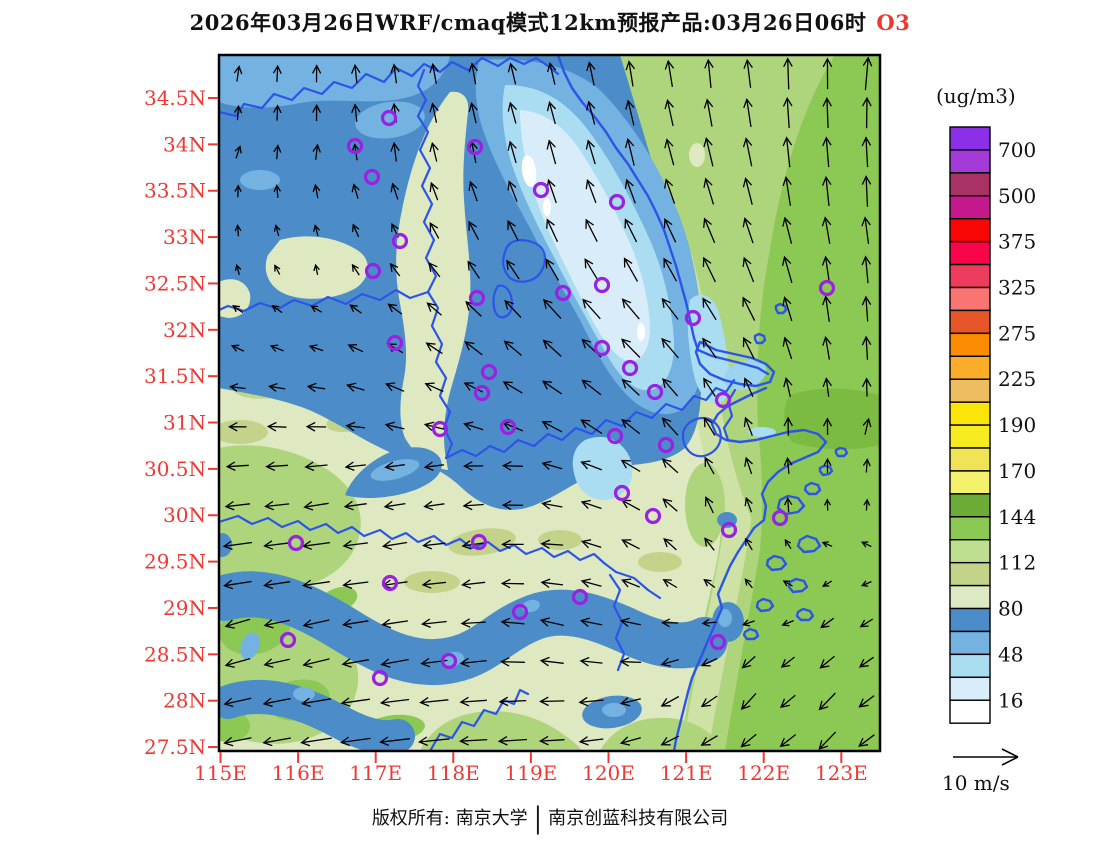  What do you see at coordinates (175, 283) in the screenshot?
I see `lat-tick-label: 32.5N` at bounding box center [175, 283].